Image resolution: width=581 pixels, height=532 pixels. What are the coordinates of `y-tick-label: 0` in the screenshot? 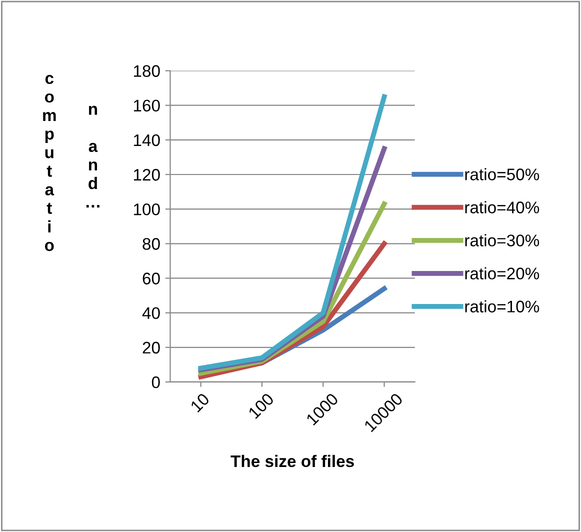 It's located at (156, 382).